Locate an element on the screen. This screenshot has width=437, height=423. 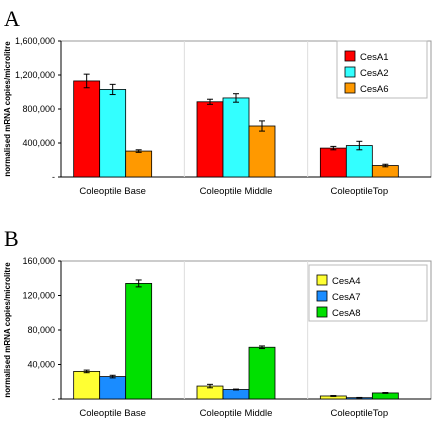
legend-label: CesA2 is located at coordinates (374, 73).